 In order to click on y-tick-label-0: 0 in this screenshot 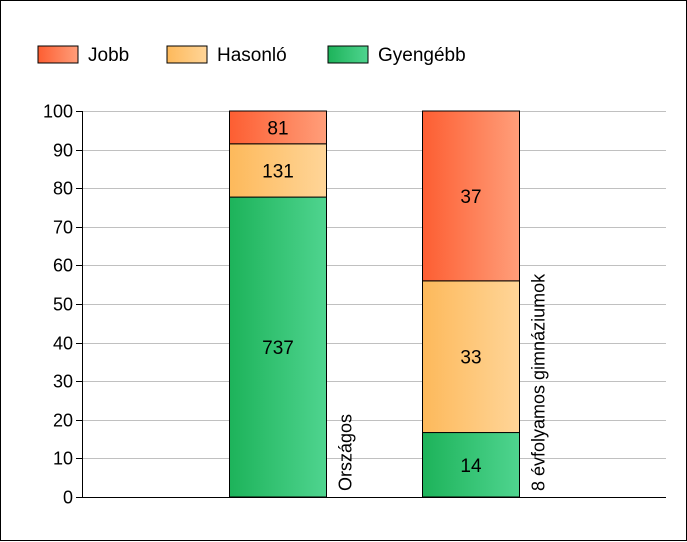, I will do `click(68, 498)`.